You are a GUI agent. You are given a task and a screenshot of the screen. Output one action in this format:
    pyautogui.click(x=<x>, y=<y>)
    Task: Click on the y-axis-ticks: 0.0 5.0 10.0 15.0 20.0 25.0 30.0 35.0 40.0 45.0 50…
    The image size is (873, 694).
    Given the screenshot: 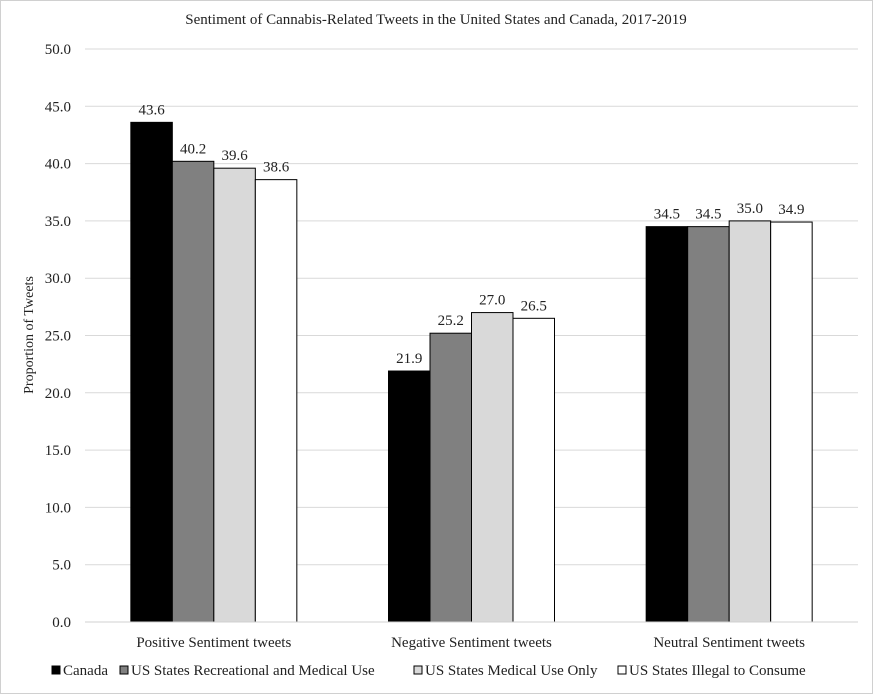 What is the action you would take?
    pyautogui.click(x=58, y=336)
    